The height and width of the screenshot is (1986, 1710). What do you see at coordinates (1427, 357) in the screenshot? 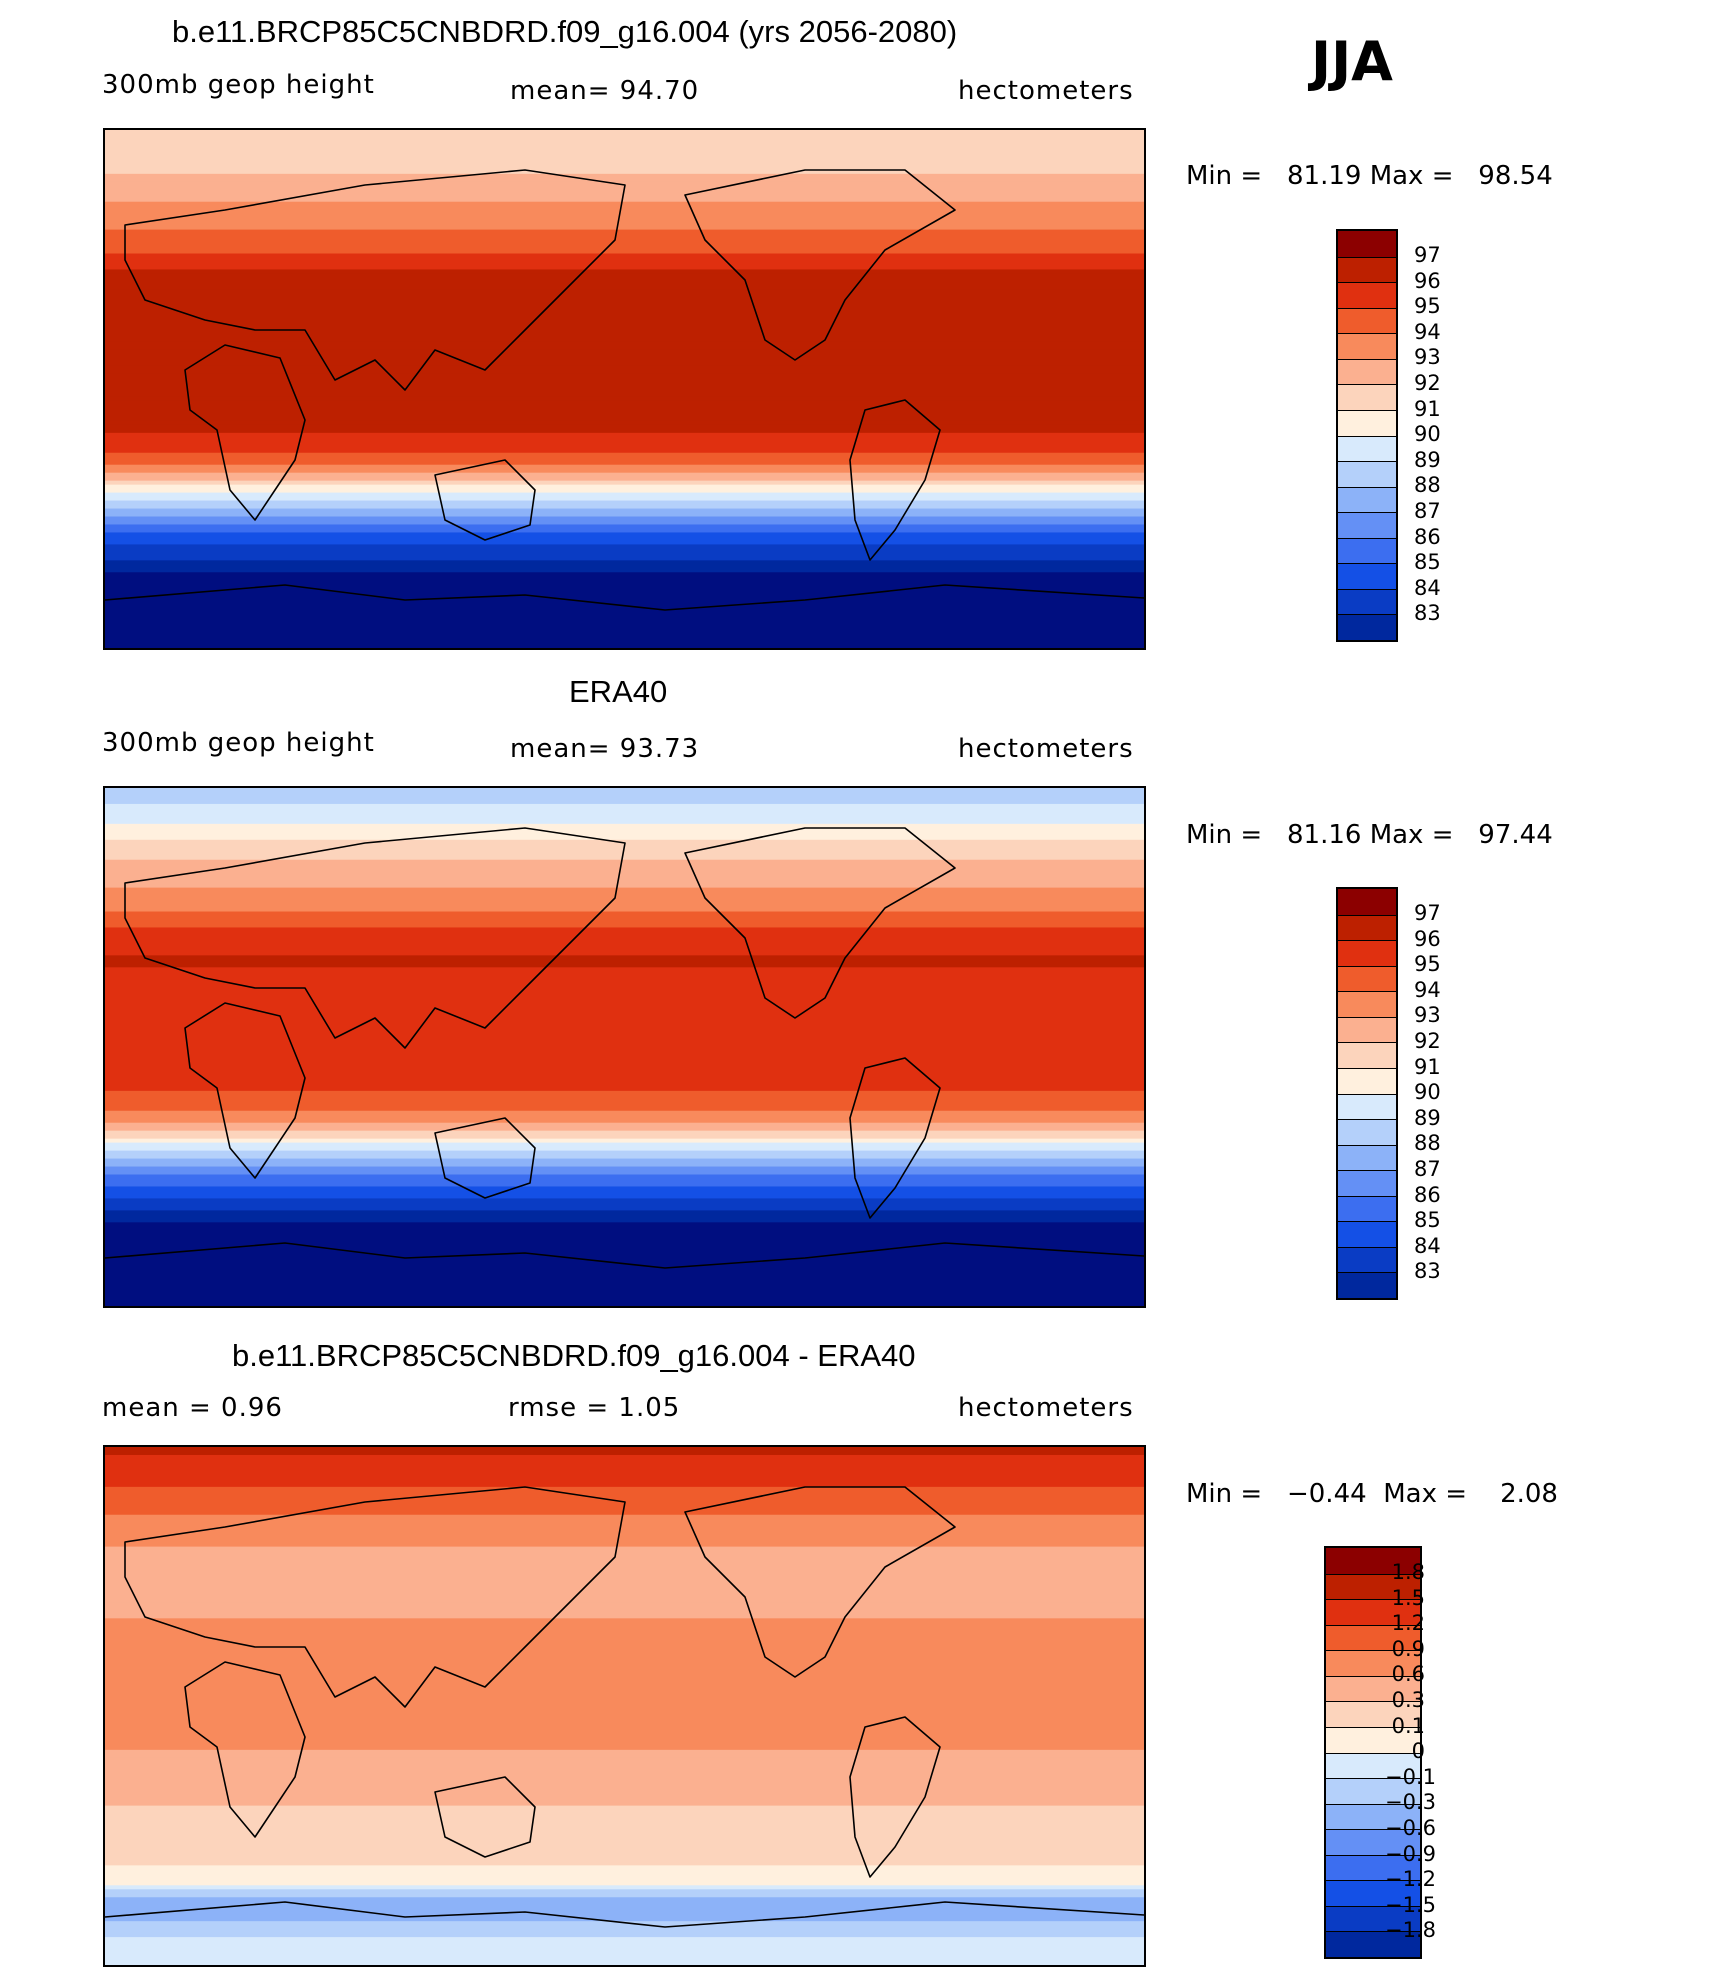
I see `legend-tick-label: 93` at bounding box center [1427, 357].